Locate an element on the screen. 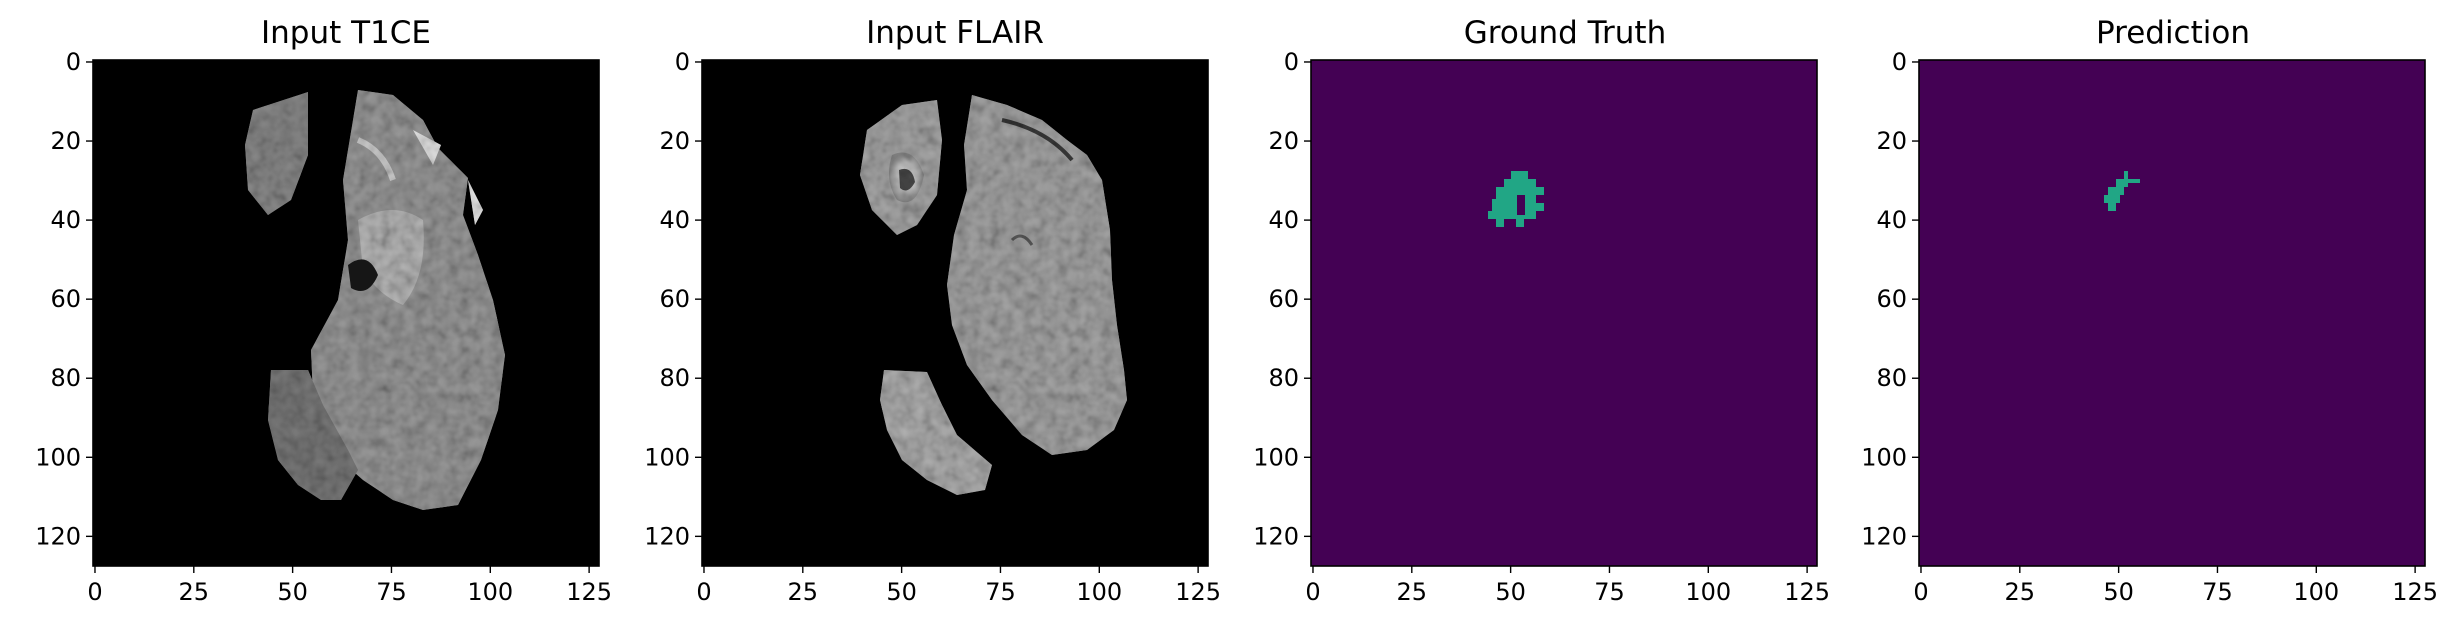 Image resolution: width=2453 pixels, height=635 pixels. panel-title: Input FLAIR is located at coordinates (955, 33).